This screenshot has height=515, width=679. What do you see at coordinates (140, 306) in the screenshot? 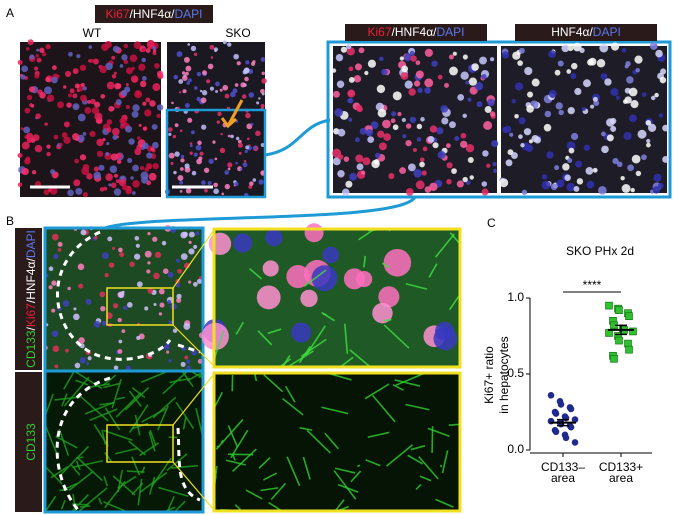
I see `zoom-box` at bounding box center [140, 306].